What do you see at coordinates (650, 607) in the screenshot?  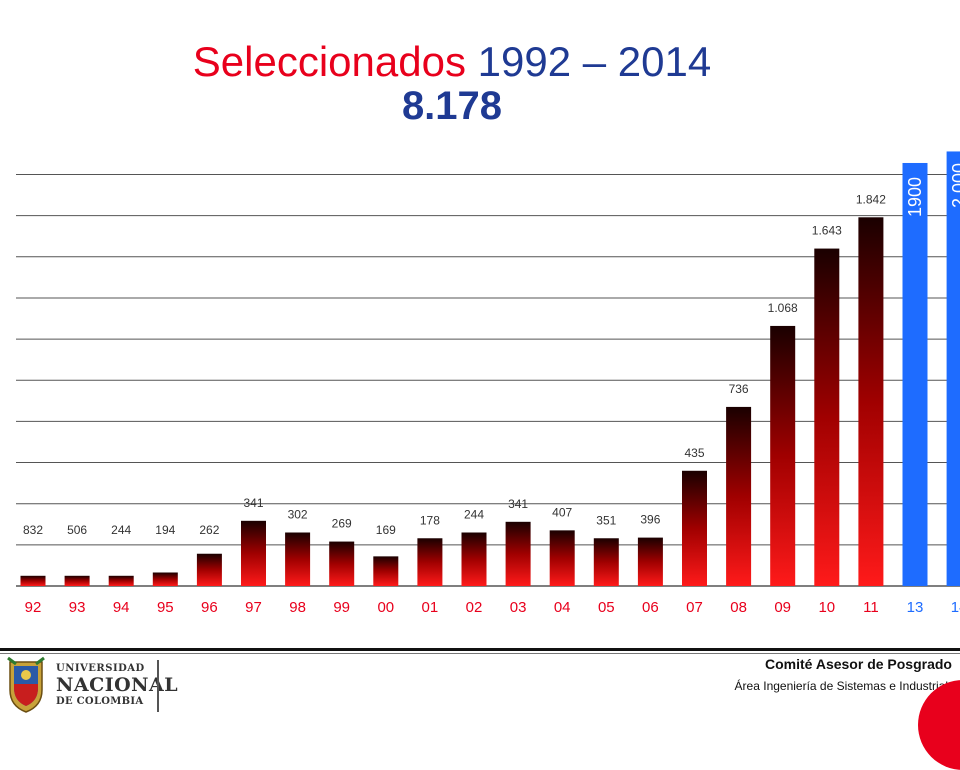 I see `x-tick-label: 06` at bounding box center [650, 607].